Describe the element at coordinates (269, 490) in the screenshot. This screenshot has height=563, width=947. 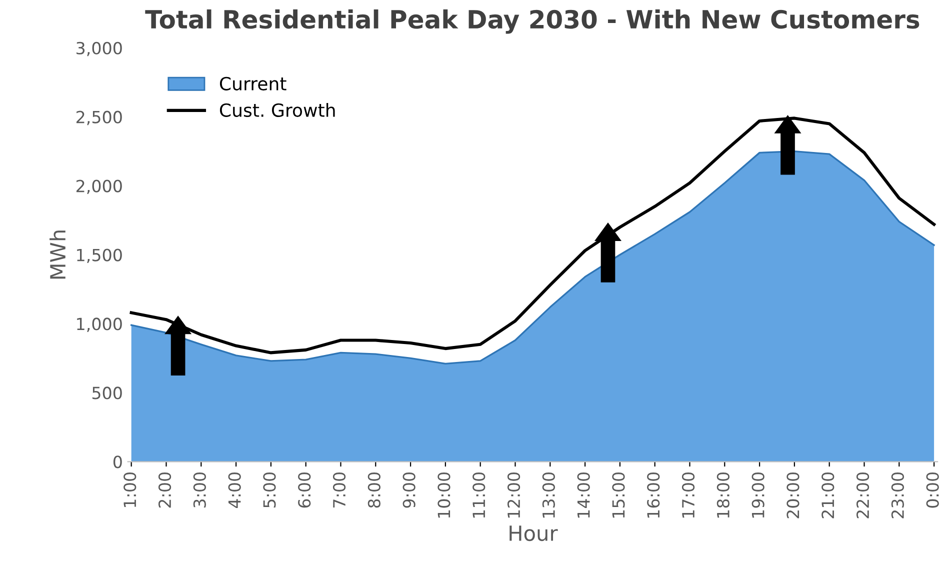
I see `x-tick-label: 5:00` at that location.